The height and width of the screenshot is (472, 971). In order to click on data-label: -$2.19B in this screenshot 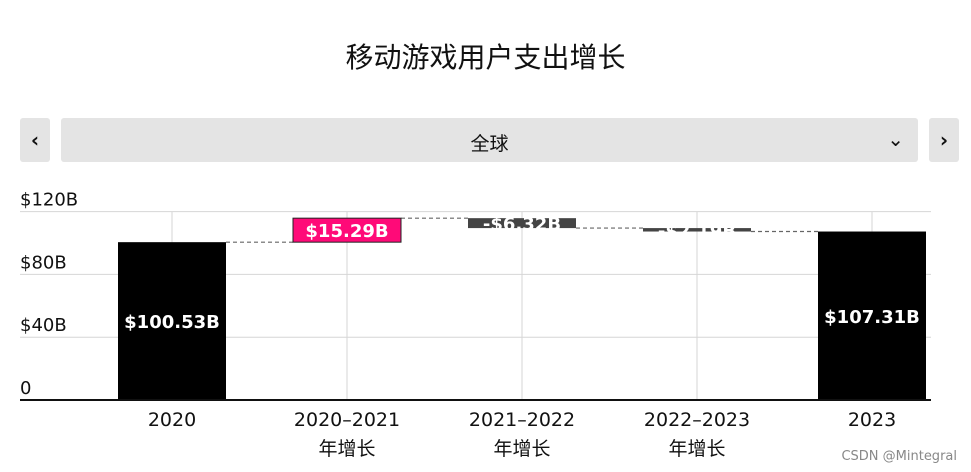, I will do `click(697, 231)`.